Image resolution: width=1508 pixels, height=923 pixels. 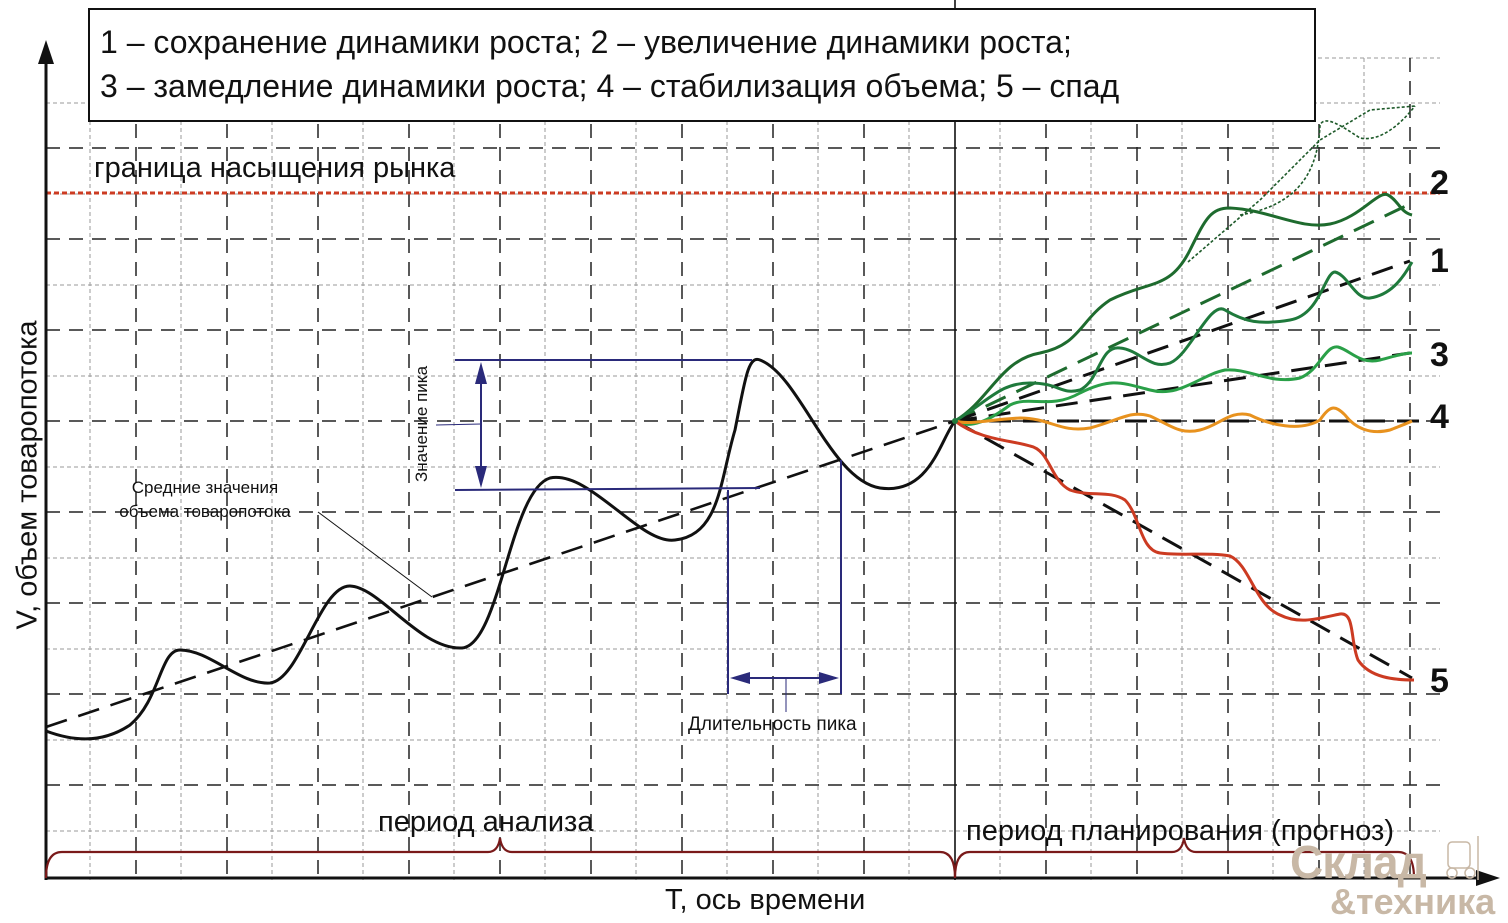 What do you see at coordinates (1462, 858) in the screenshot?
I see `forklift-icon` at bounding box center [1462, 858].